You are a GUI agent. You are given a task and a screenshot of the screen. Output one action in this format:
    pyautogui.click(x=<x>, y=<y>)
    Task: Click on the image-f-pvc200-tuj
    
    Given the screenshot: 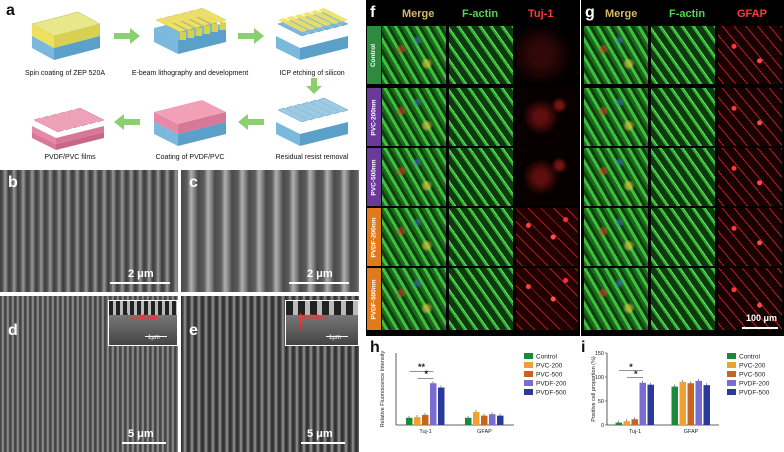 What is the action you would take?
    pyautogui.click(x=547, y=117)
    